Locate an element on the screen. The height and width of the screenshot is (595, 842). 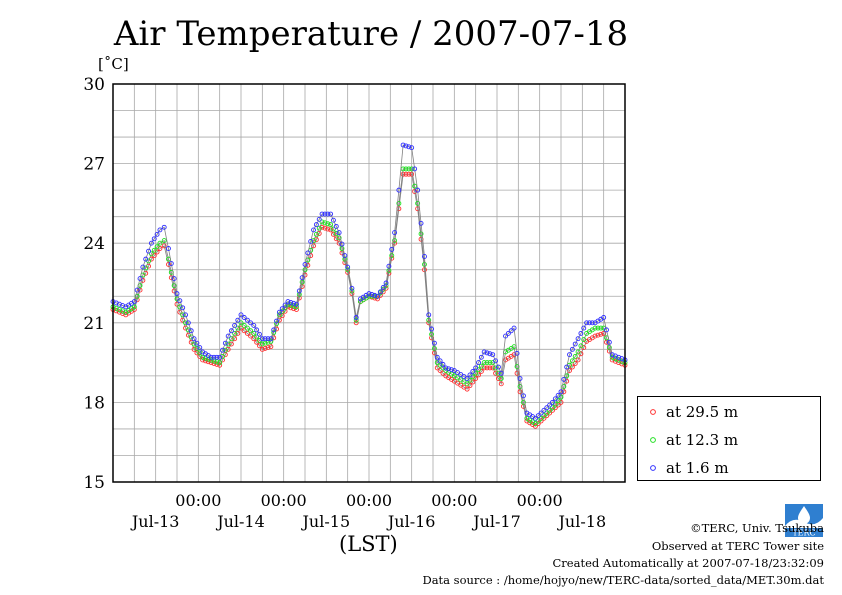
legend-marker-12-3m is located at coordinates (653, 440).